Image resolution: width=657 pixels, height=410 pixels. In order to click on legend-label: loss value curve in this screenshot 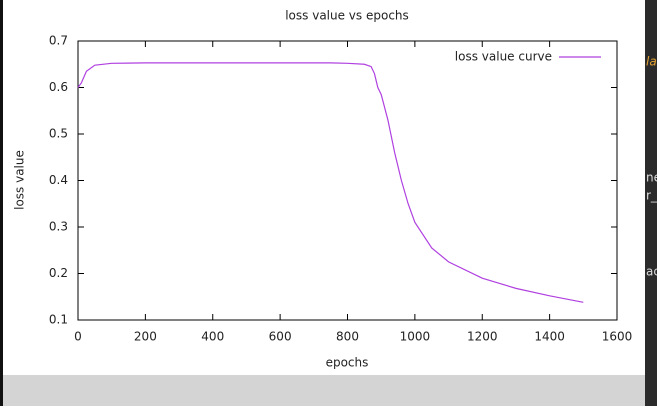, I will do `click(503, 57)`.